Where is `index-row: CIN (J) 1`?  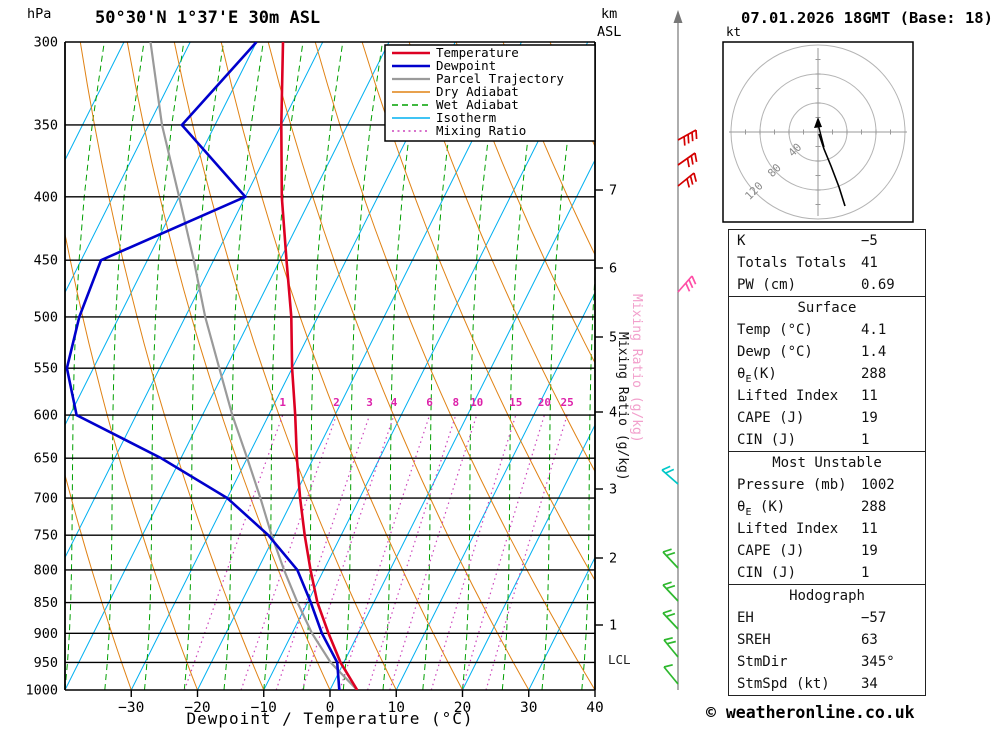 index-row: CIN (J) 1 is located at coordinates (827, 440).